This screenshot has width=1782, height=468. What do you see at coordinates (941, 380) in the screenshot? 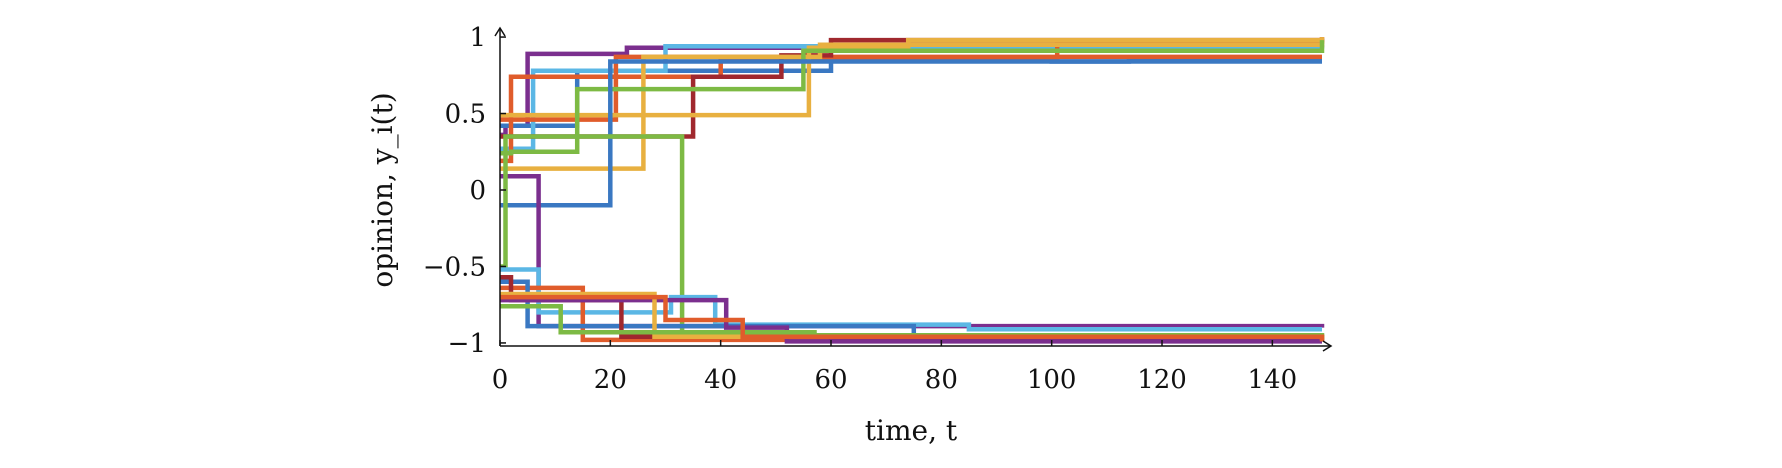
I see `x-tick-label: 80` at bounding box center [941, 380].